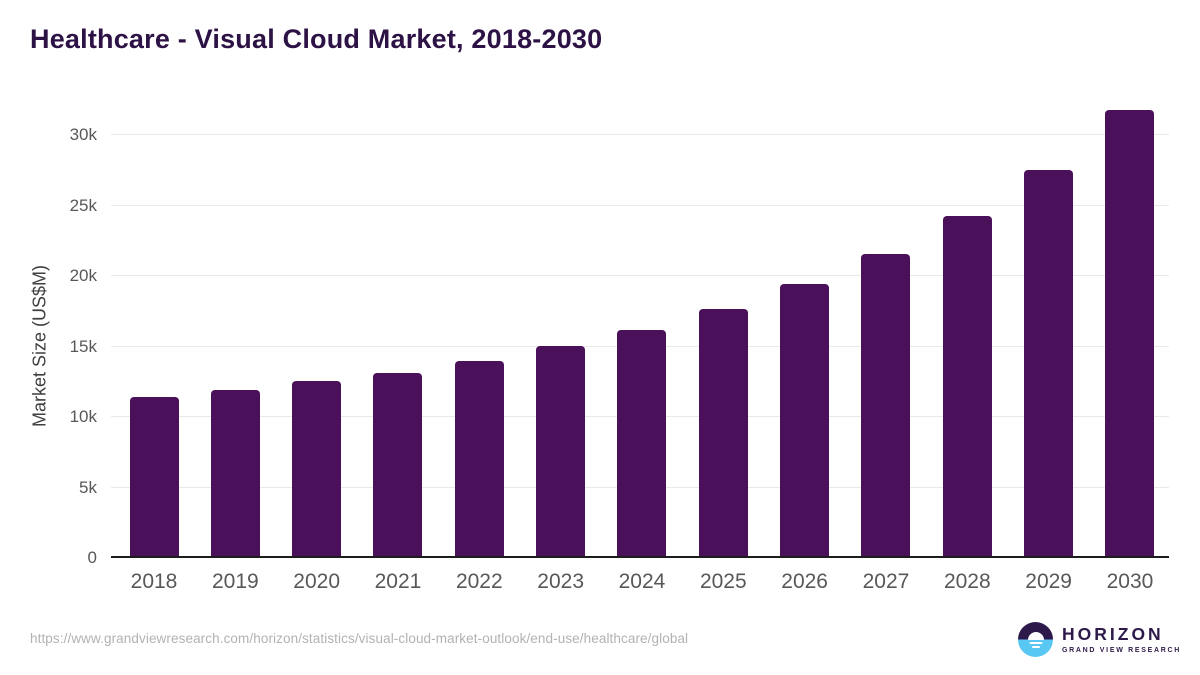  Describe the element at coordinates (154, 581) in the screenshot. I see `x-tick-label: 2018` at that location.